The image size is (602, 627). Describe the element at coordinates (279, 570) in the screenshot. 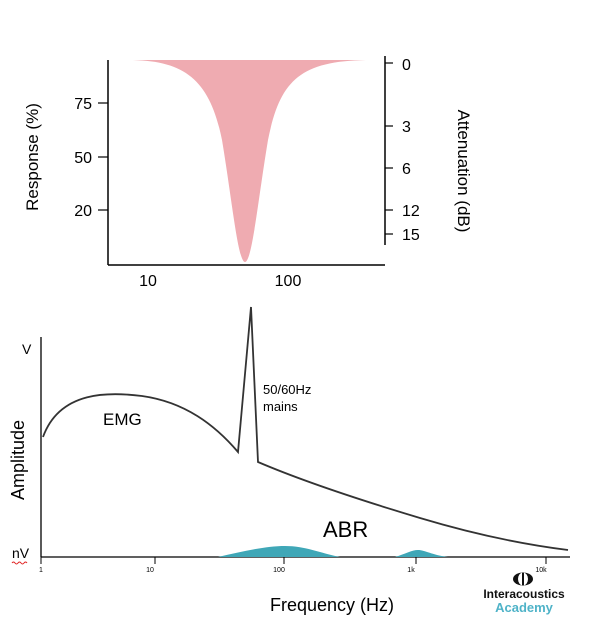

I see `bottom-x-tick-100: 100` at that location.